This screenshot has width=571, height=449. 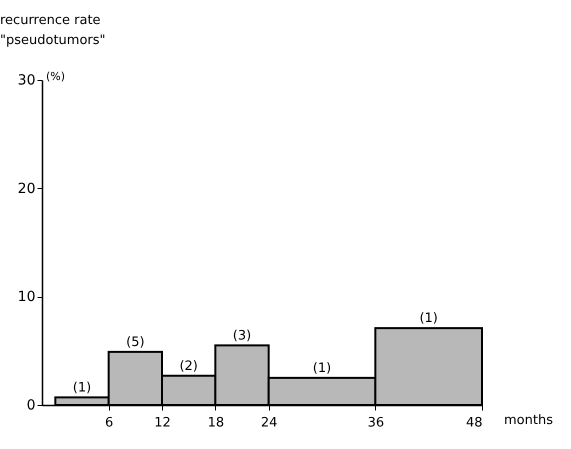 I want to click on x-tick-label: 36, so click(x=376, y=423).